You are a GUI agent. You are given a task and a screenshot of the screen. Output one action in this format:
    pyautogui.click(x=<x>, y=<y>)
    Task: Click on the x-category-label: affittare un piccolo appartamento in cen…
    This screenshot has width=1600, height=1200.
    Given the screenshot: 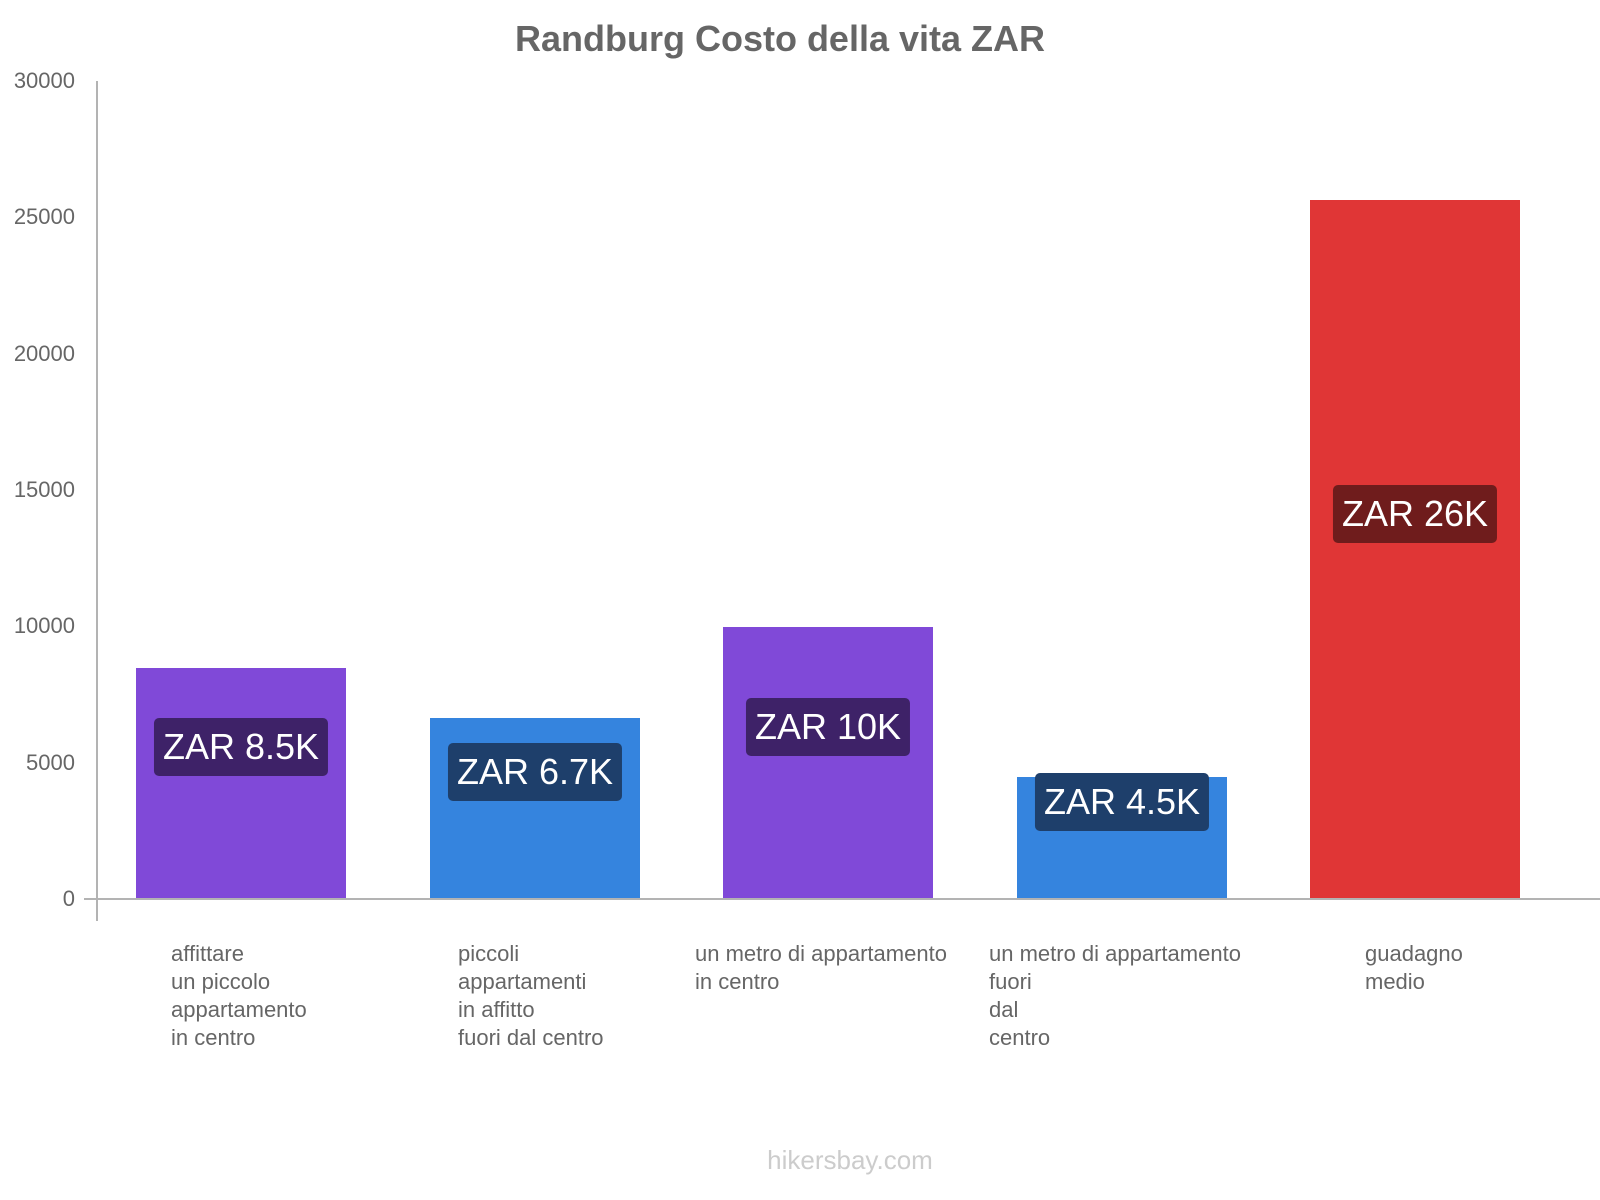 What is the action you would take?
    pyautogui.click(x=239, y=995)
    